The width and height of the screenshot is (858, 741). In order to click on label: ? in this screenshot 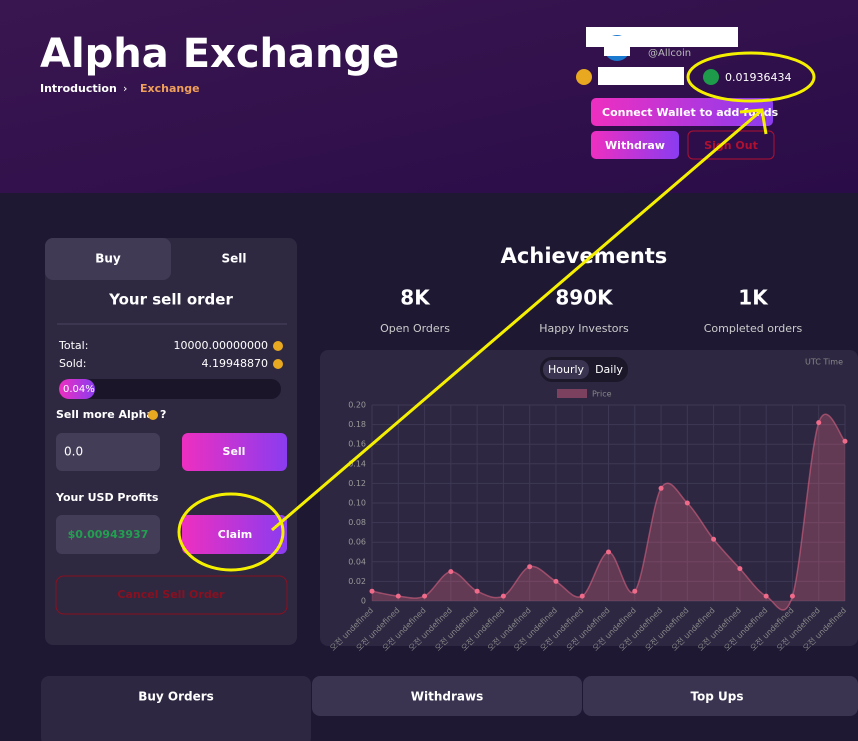, I will do `click(163, 414)`.